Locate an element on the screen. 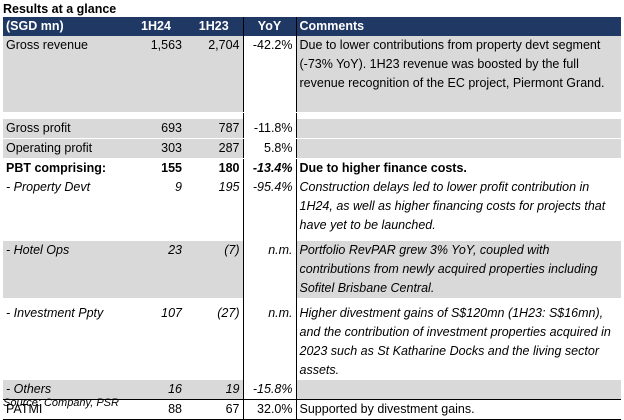 The height and width of the screenshot is (420, 624). row-label: - Others is located at coordinates (65, 390).